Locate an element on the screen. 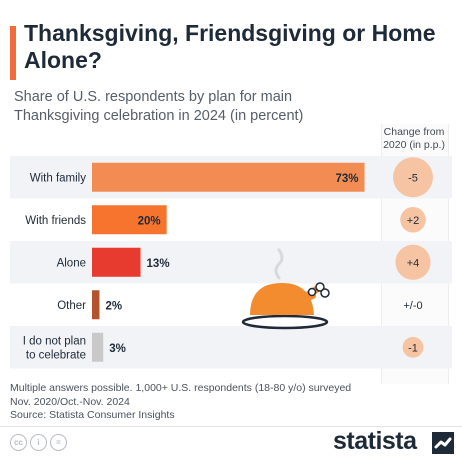 This screenshot has height=461, width=462. change-label: +4 is located at coordinates (413, 263).